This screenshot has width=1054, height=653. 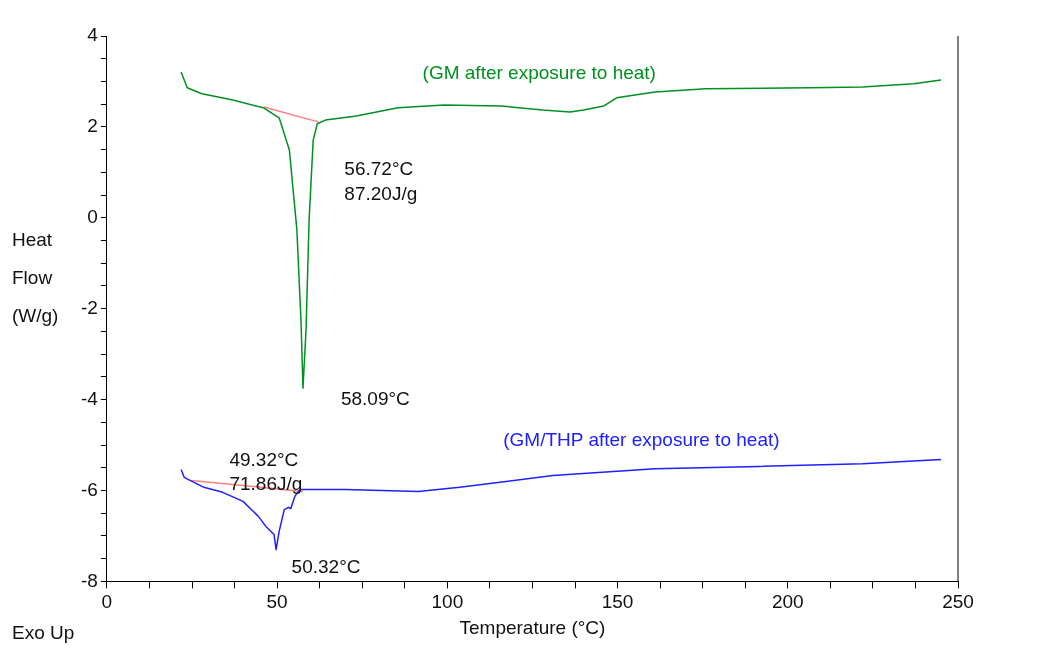 I want to click on y-tick-label: -8, so click(x=89, y=580).